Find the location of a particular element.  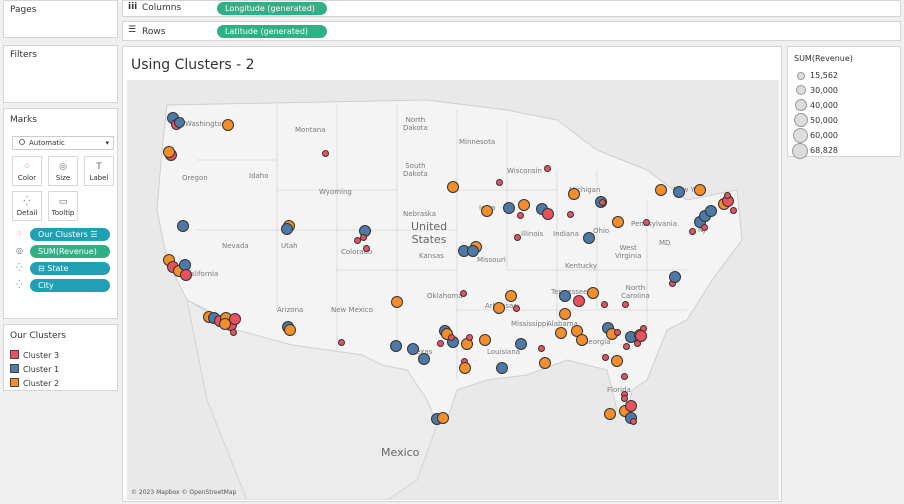

rows-shelf: ☰ Rows Latitude (generated) is located at coordinates (511, 31).